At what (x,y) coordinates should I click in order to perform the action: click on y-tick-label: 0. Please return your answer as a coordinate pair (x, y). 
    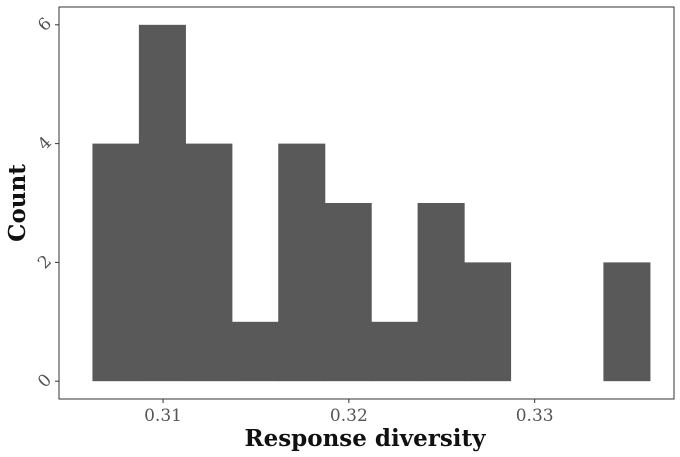
    Looking at the image, I should click on (45, 381).